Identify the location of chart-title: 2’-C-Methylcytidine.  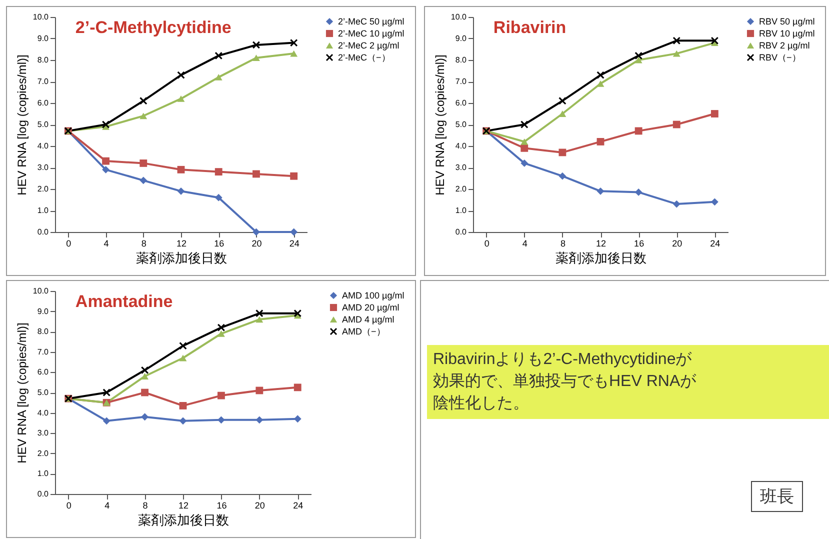
(153, 27).